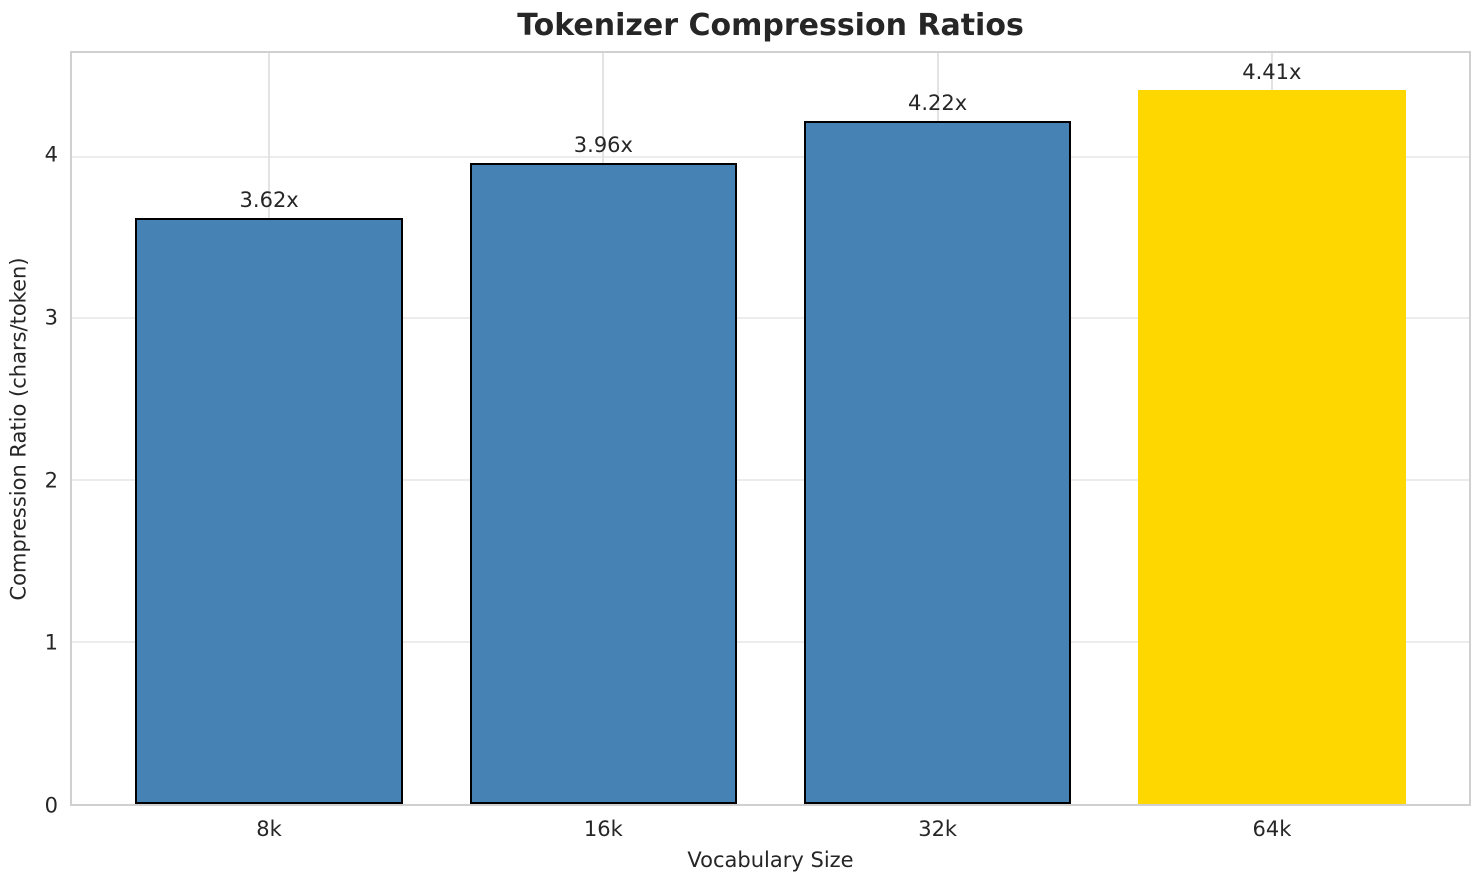  Describe the element at coordinates (603, 483) in the screenshot. I see `bar-16k` at that location.